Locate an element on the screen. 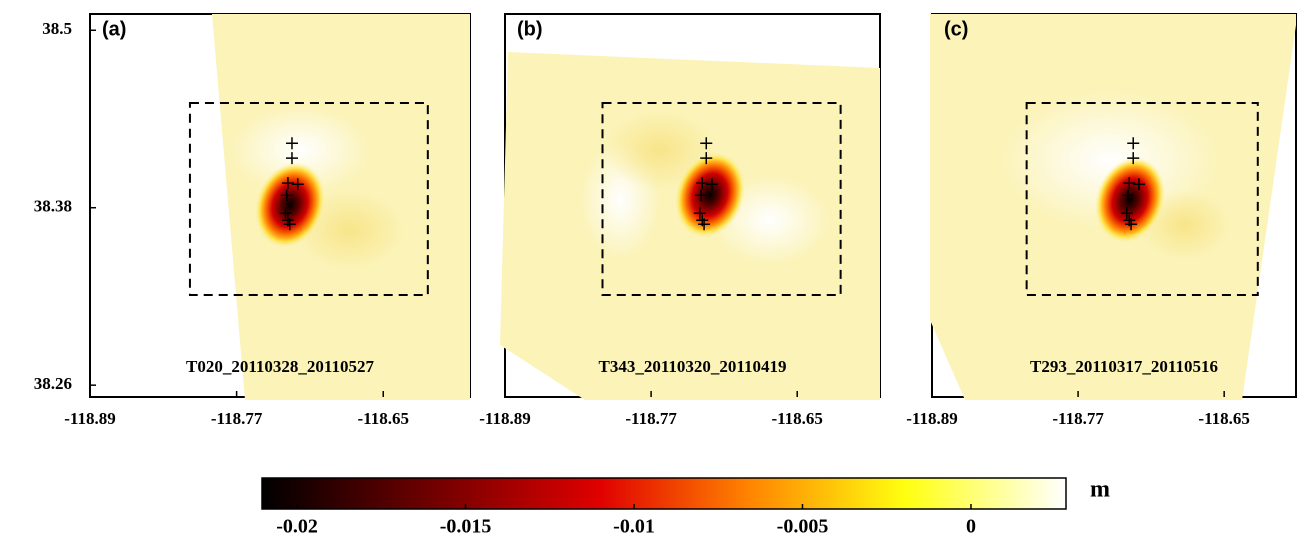 The width and height of the screenshot is (1298, 543). track-label: T343_20110320_20110419 is located at coordinates (693, 366).